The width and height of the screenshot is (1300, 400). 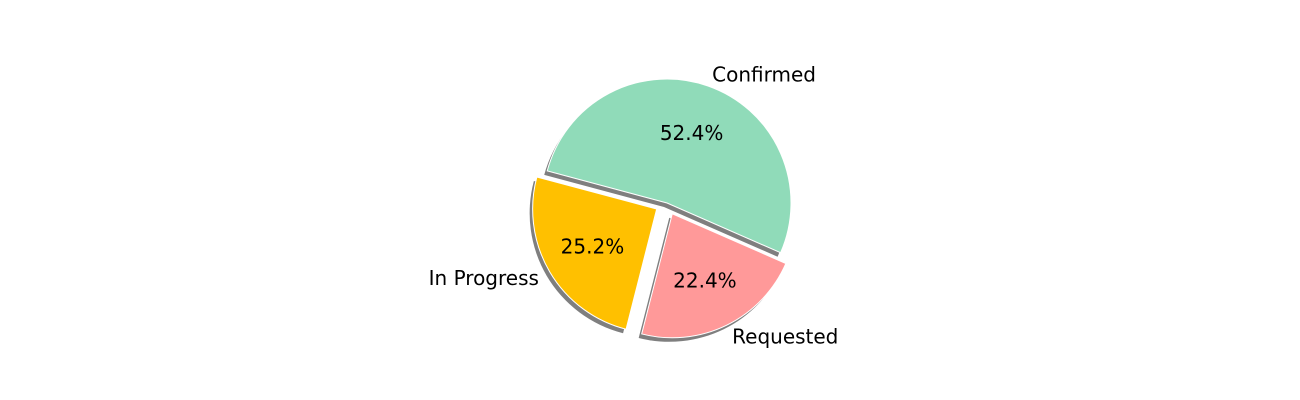 What do you see at coordinates (764, 74) in the screenshot?
I see `category-label-confirmed: Confirmed` at bounding box center [764, 74].